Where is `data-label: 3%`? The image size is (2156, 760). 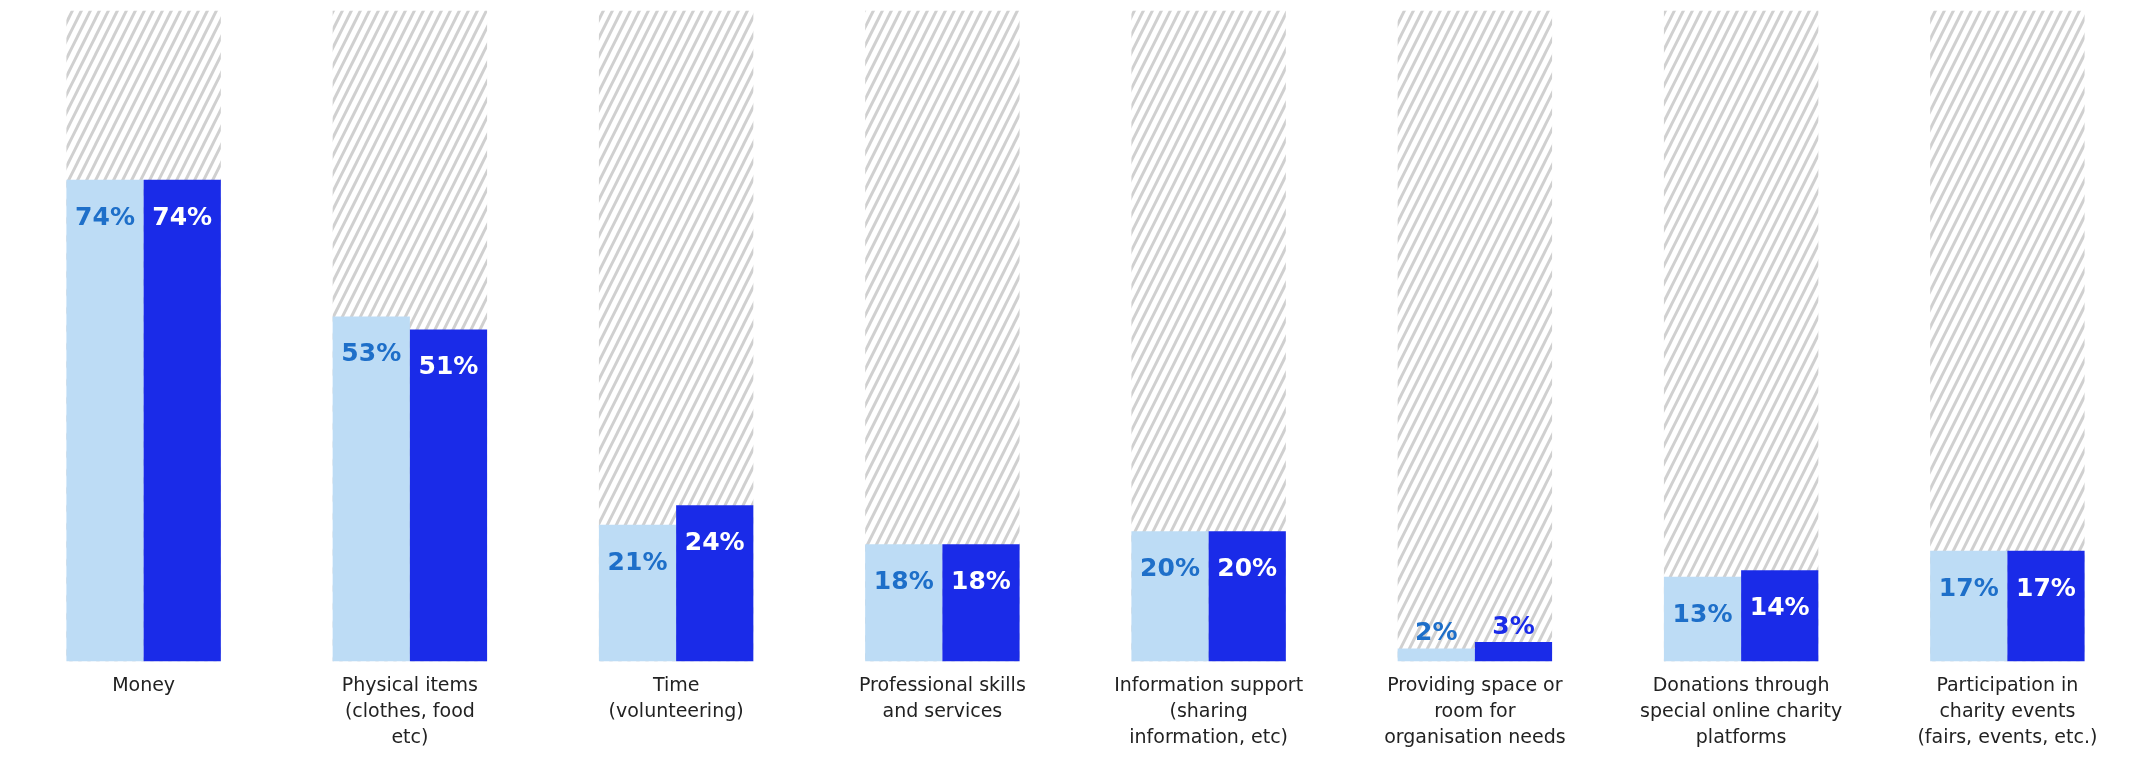 data-label: 3% is located at coordinates (1513, 625).